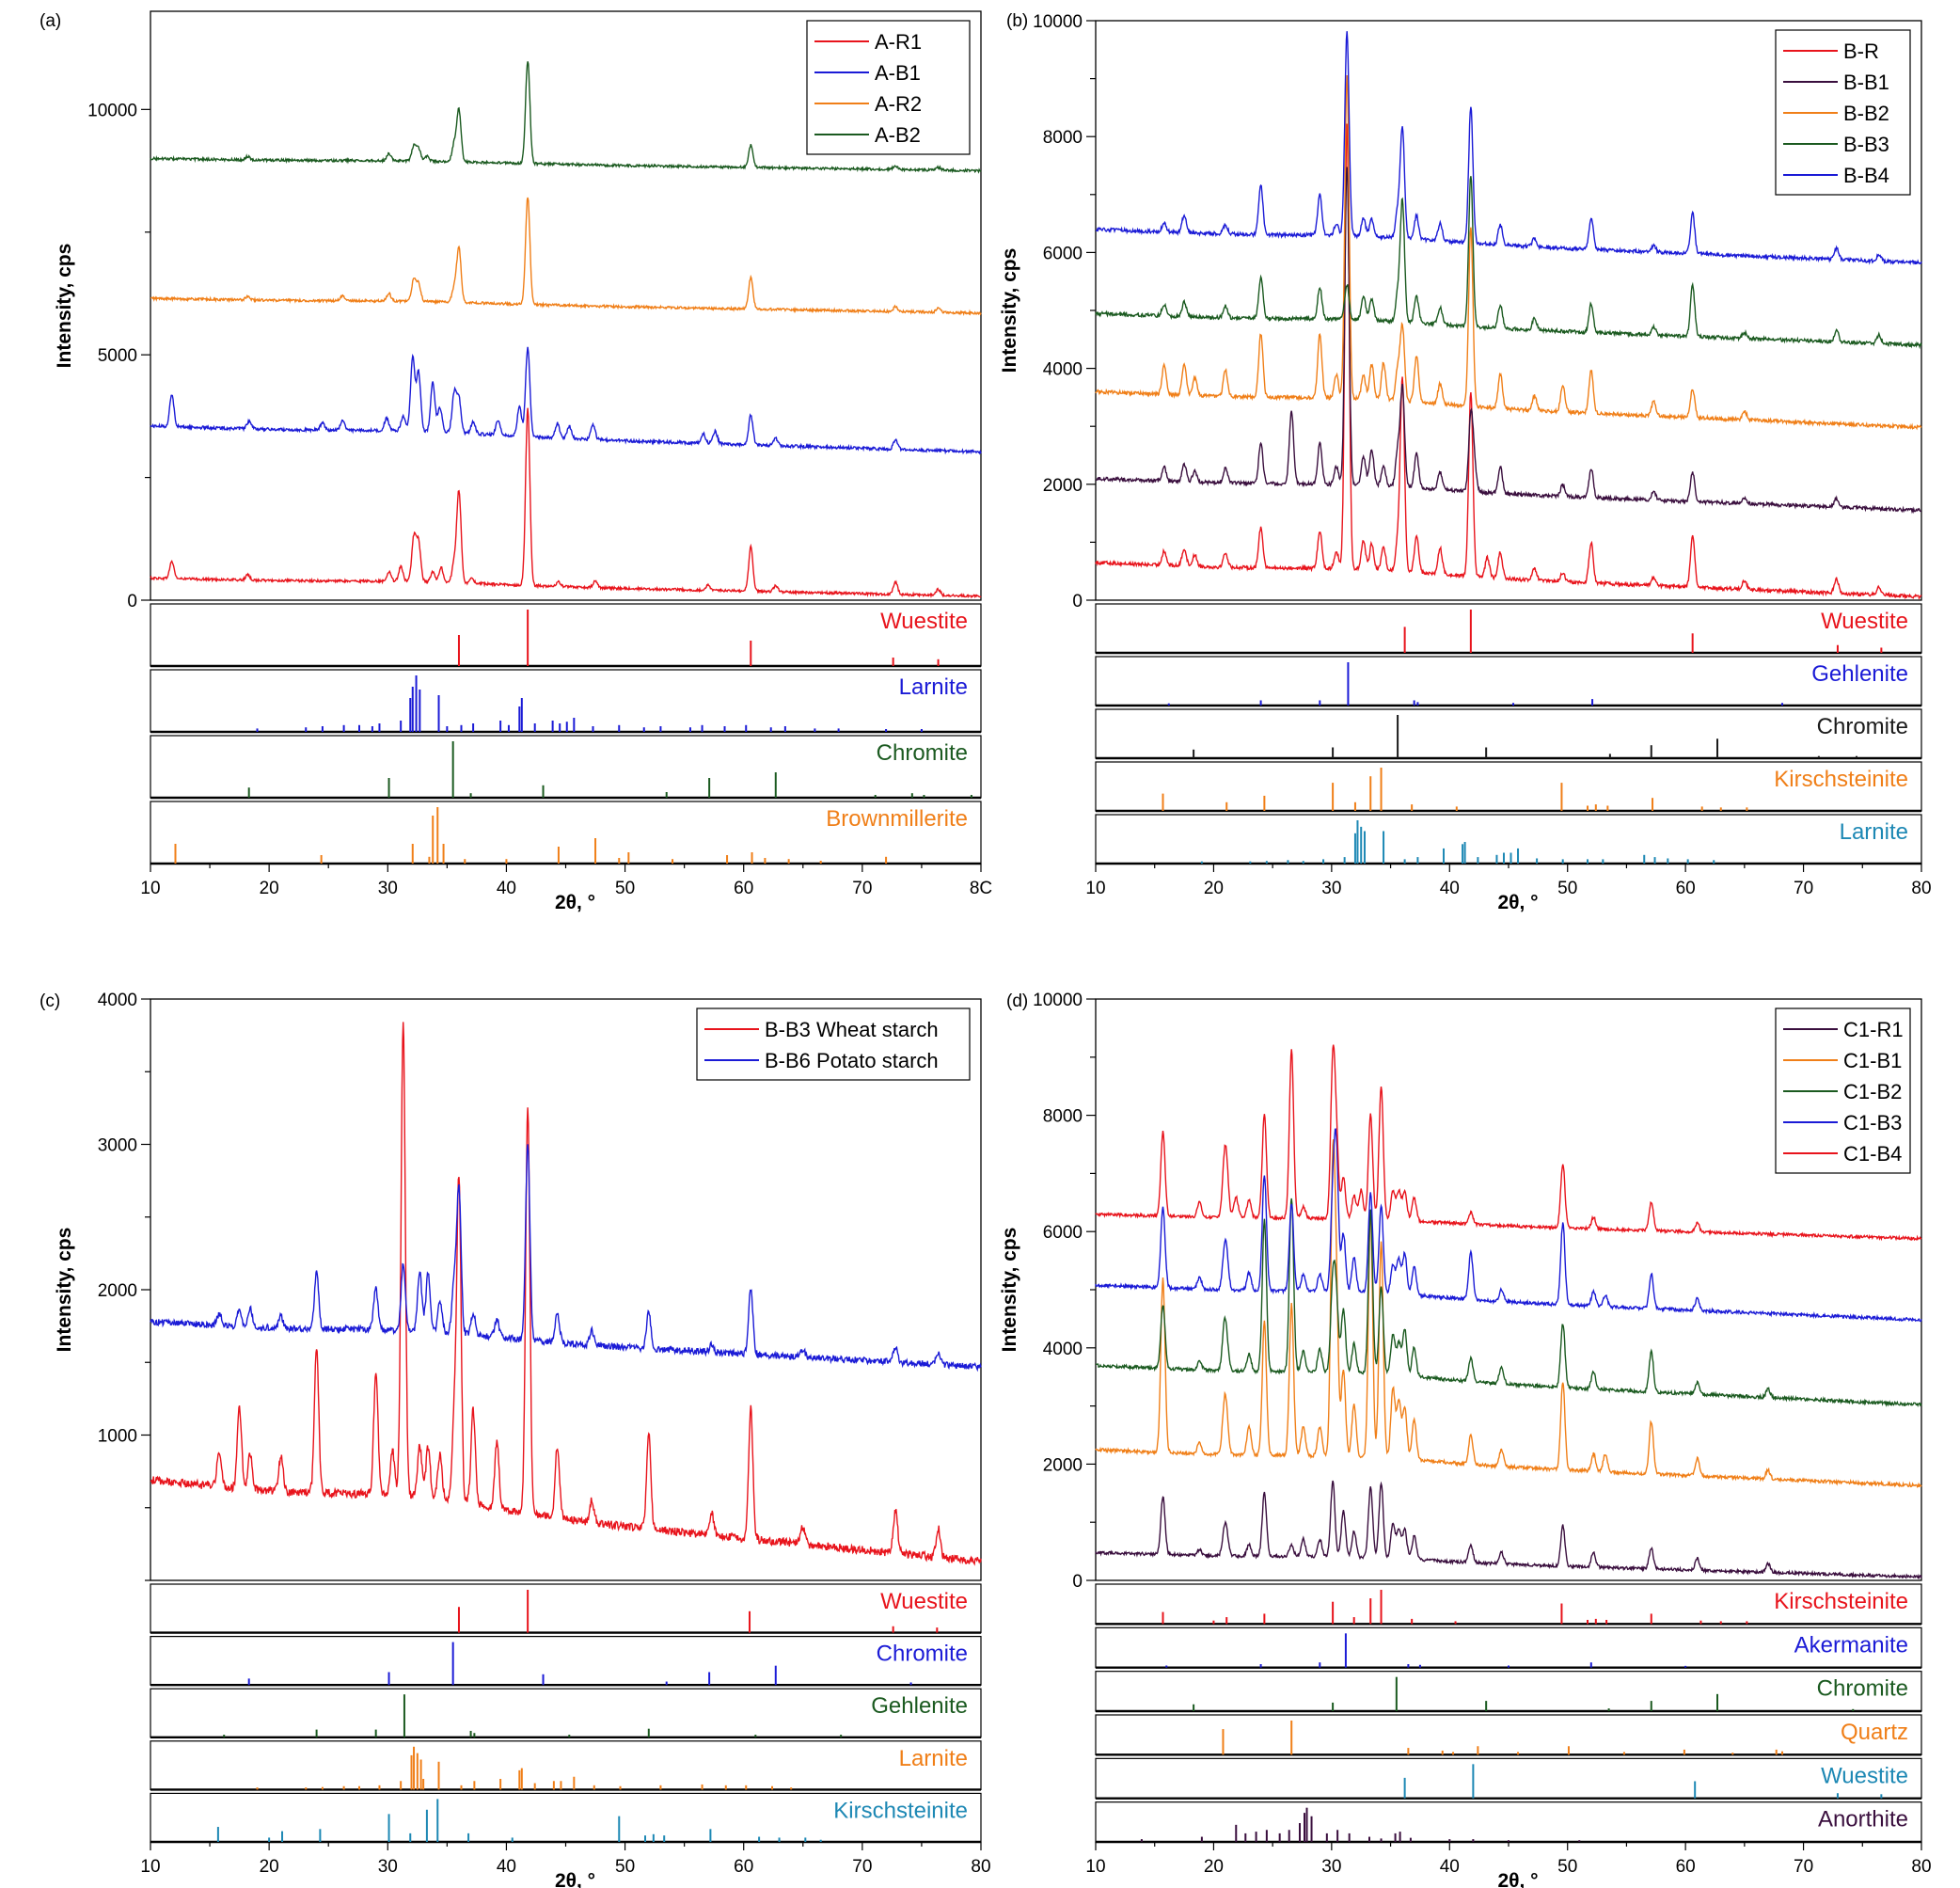 This screenshot has height=1888, width=1960. Describe the element at coordinates (899, 42) in the screenshot. I see `legend-label: A-R1` at that location.